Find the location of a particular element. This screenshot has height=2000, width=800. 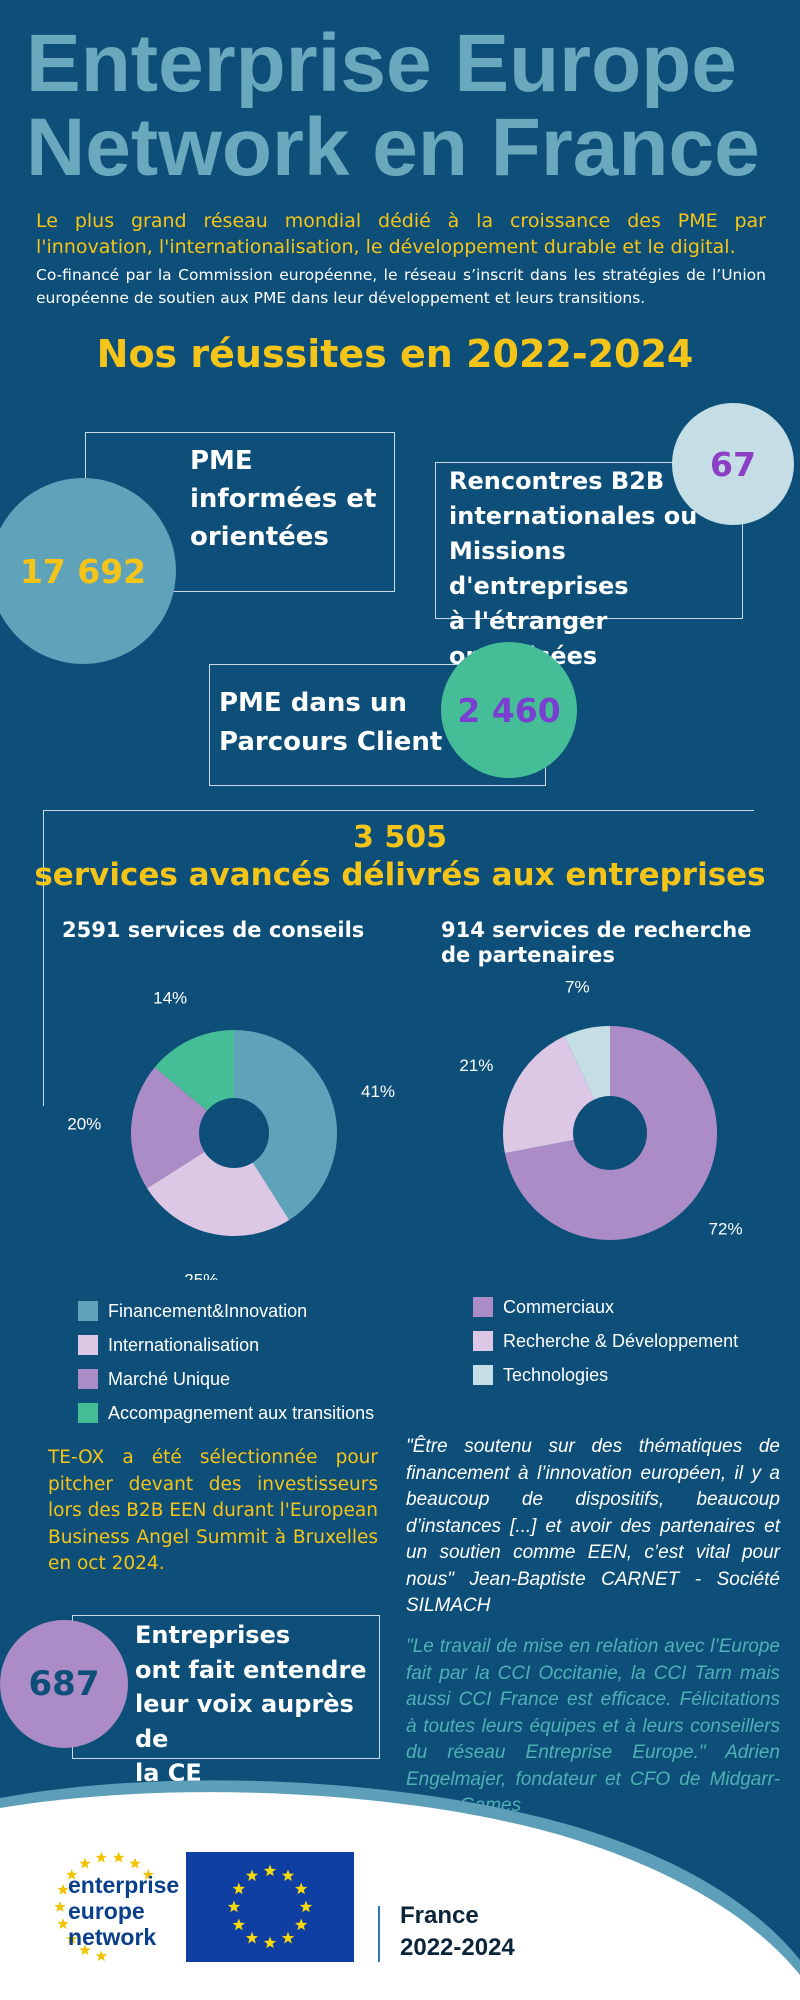

b2b-circle: 67 is located at coordinates (733, 464).